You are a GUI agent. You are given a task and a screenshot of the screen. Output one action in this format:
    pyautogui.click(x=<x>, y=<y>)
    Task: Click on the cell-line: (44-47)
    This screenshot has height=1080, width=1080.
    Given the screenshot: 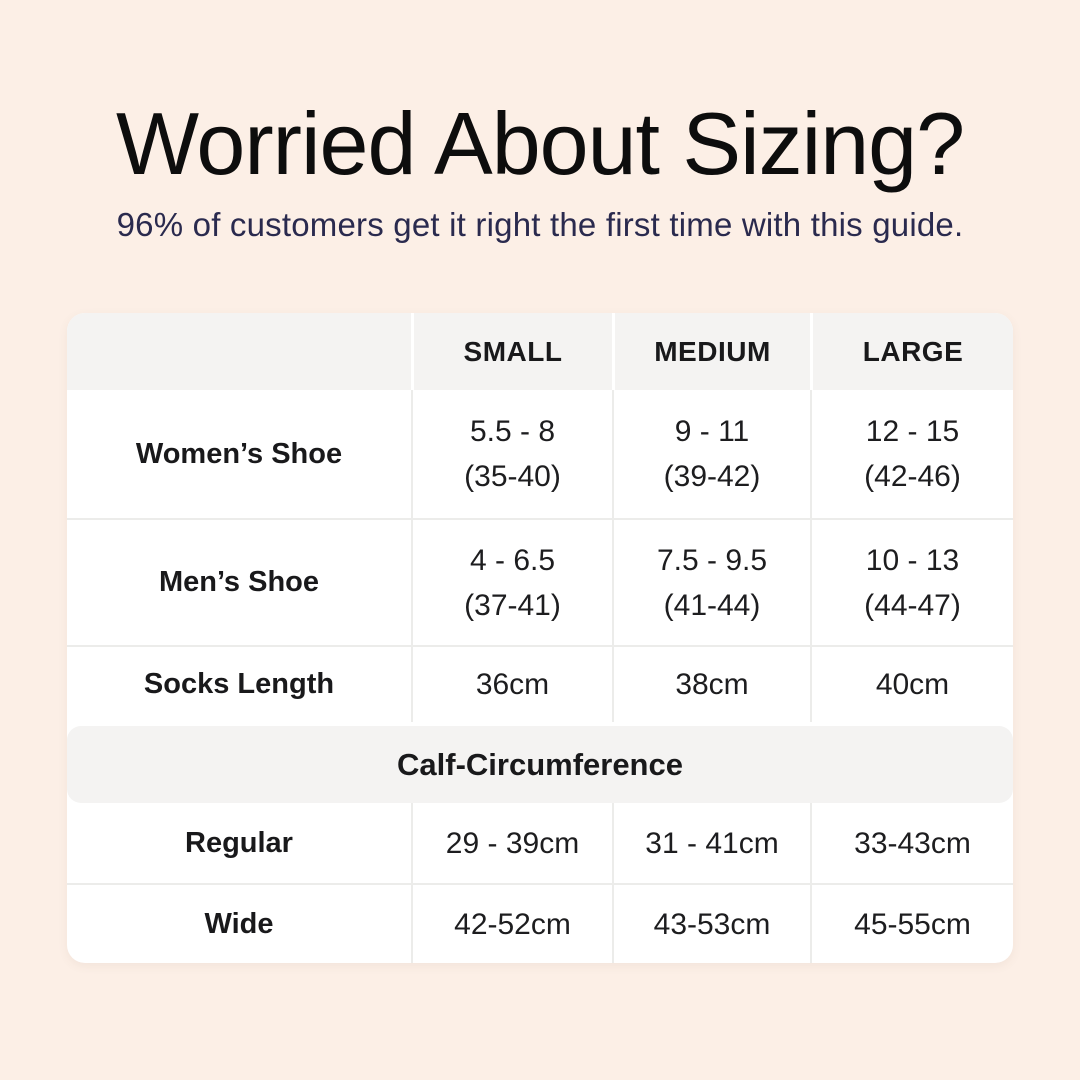 What is the action you would take?
    pyautogui.click(x=912, y=605)
    